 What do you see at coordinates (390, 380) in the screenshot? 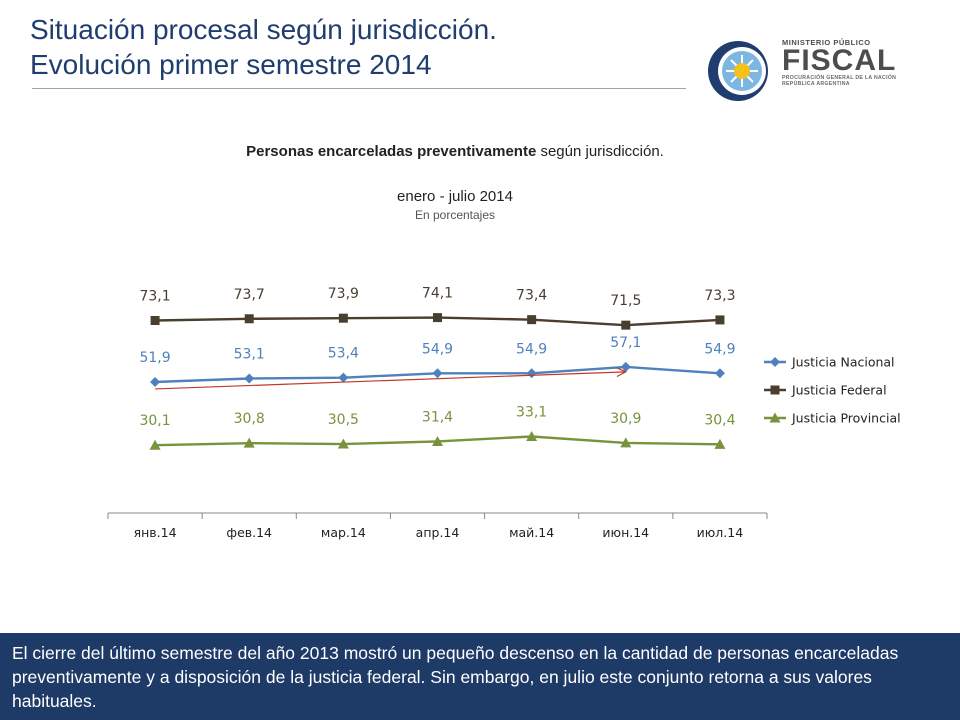
I see `trend-arrow-line` at bounding box center [390, 380].